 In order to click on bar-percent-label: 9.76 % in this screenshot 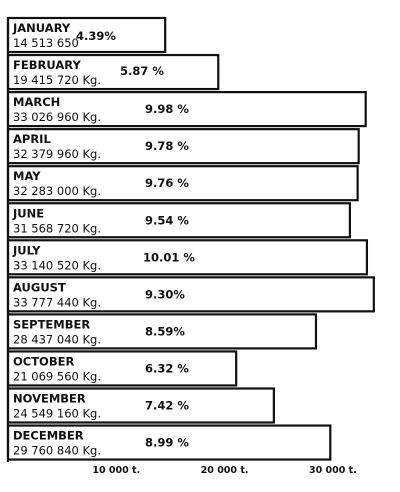, I will do `click(167, 183)`.